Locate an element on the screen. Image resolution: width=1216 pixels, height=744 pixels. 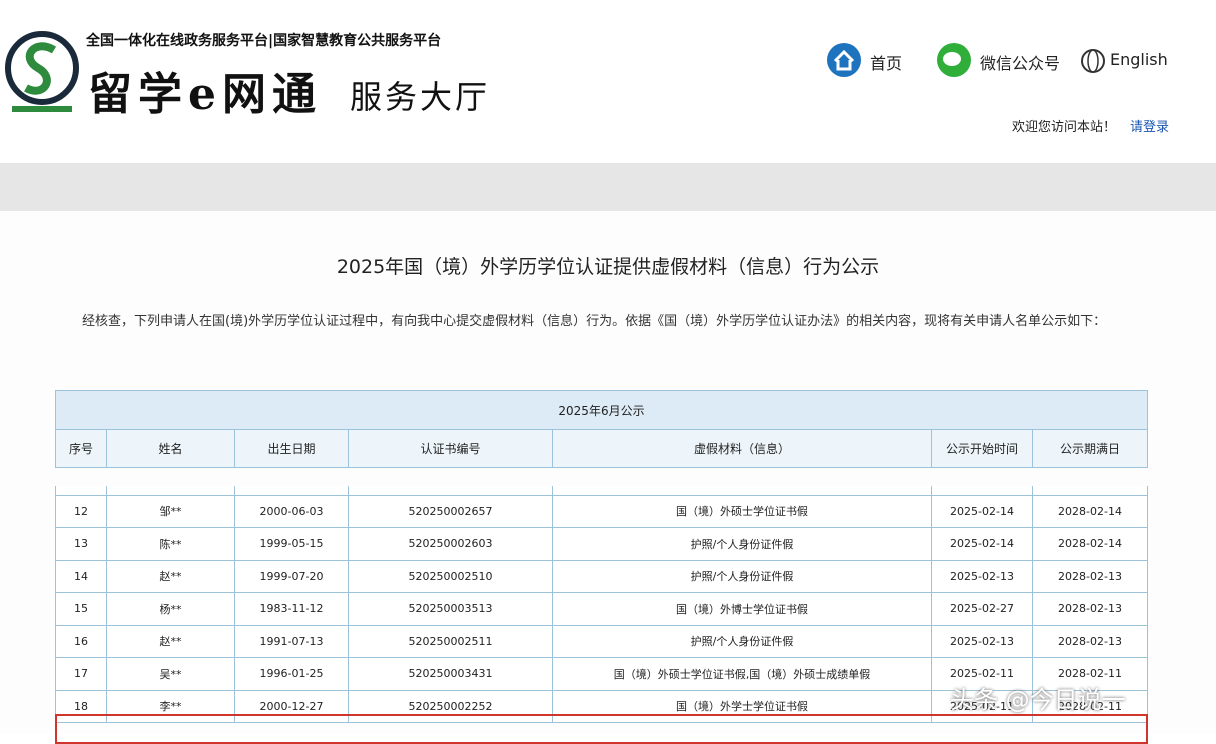
column-header: 姓名 is located at coordinates (171, 449).